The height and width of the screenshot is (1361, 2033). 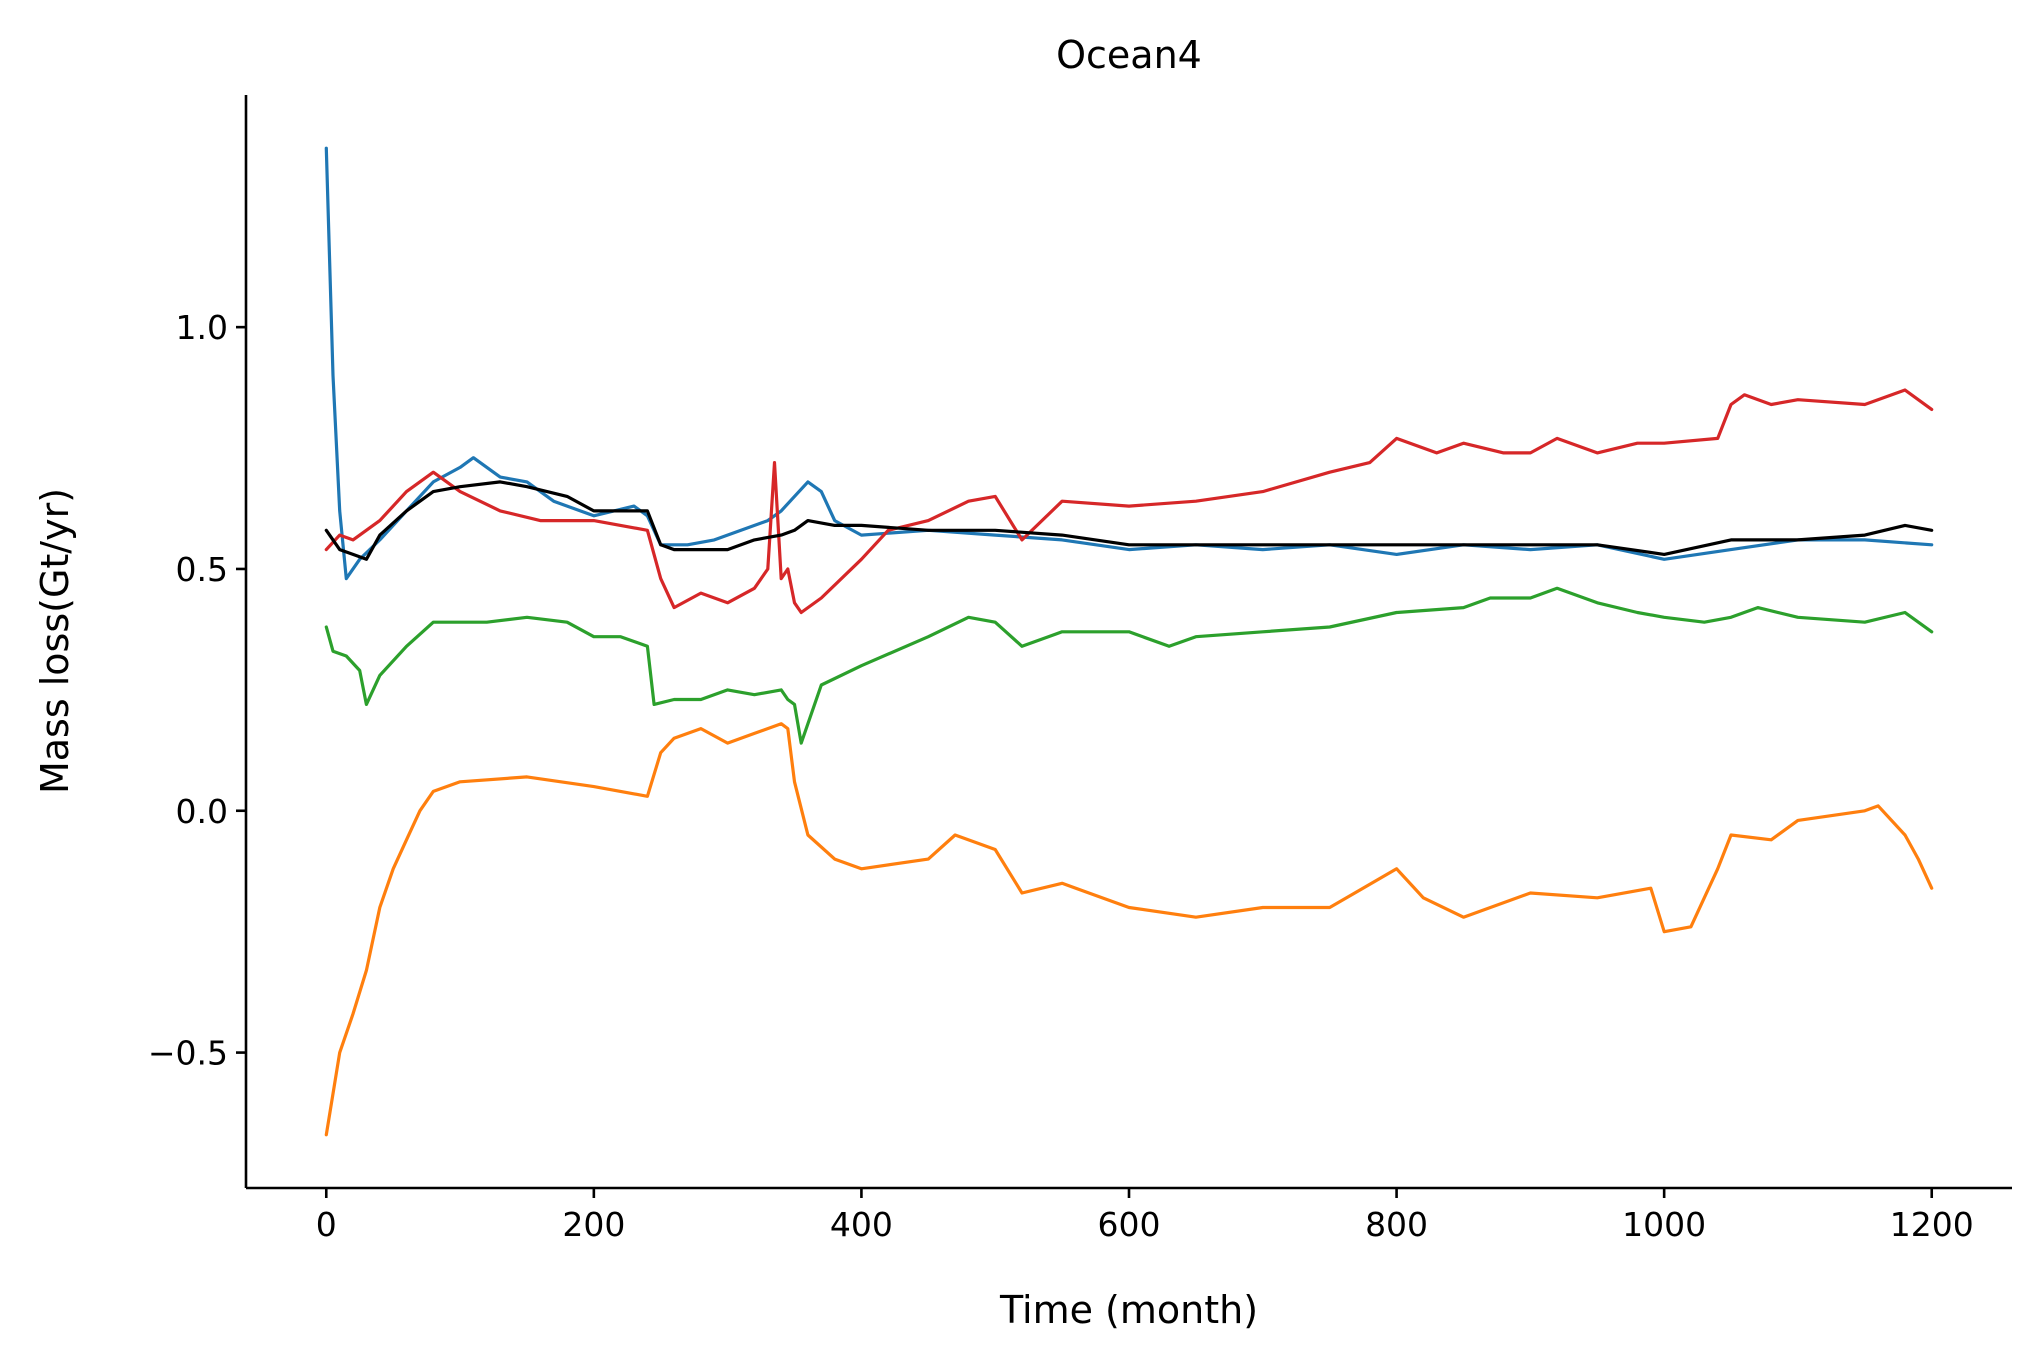 I want to click on x-tick-label: 1200, so click(x=1932, y=1224).